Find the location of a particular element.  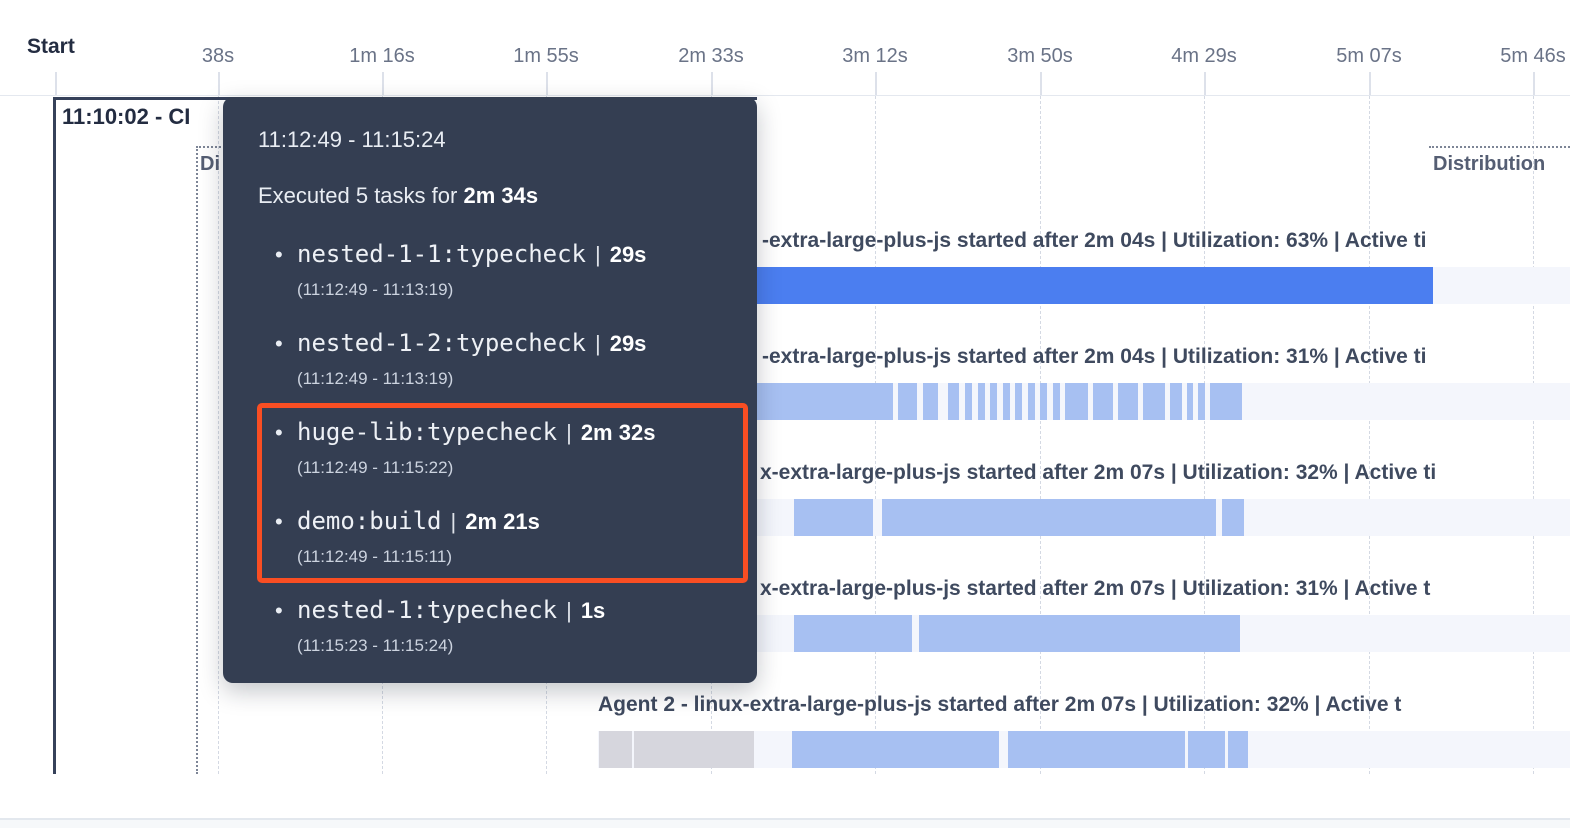

axis-tick-label: 1m 16s is located at coordinates (382, 56).